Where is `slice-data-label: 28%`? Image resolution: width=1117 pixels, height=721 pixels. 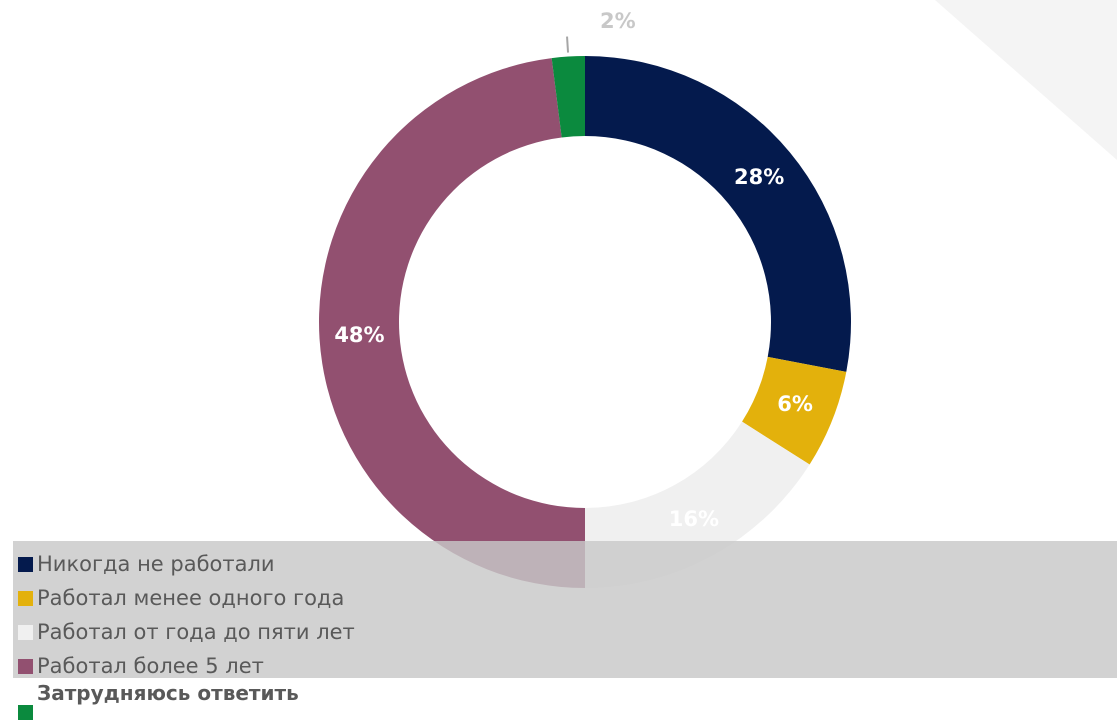
slice-data-label: 28% is located at coordinates (759, 177).